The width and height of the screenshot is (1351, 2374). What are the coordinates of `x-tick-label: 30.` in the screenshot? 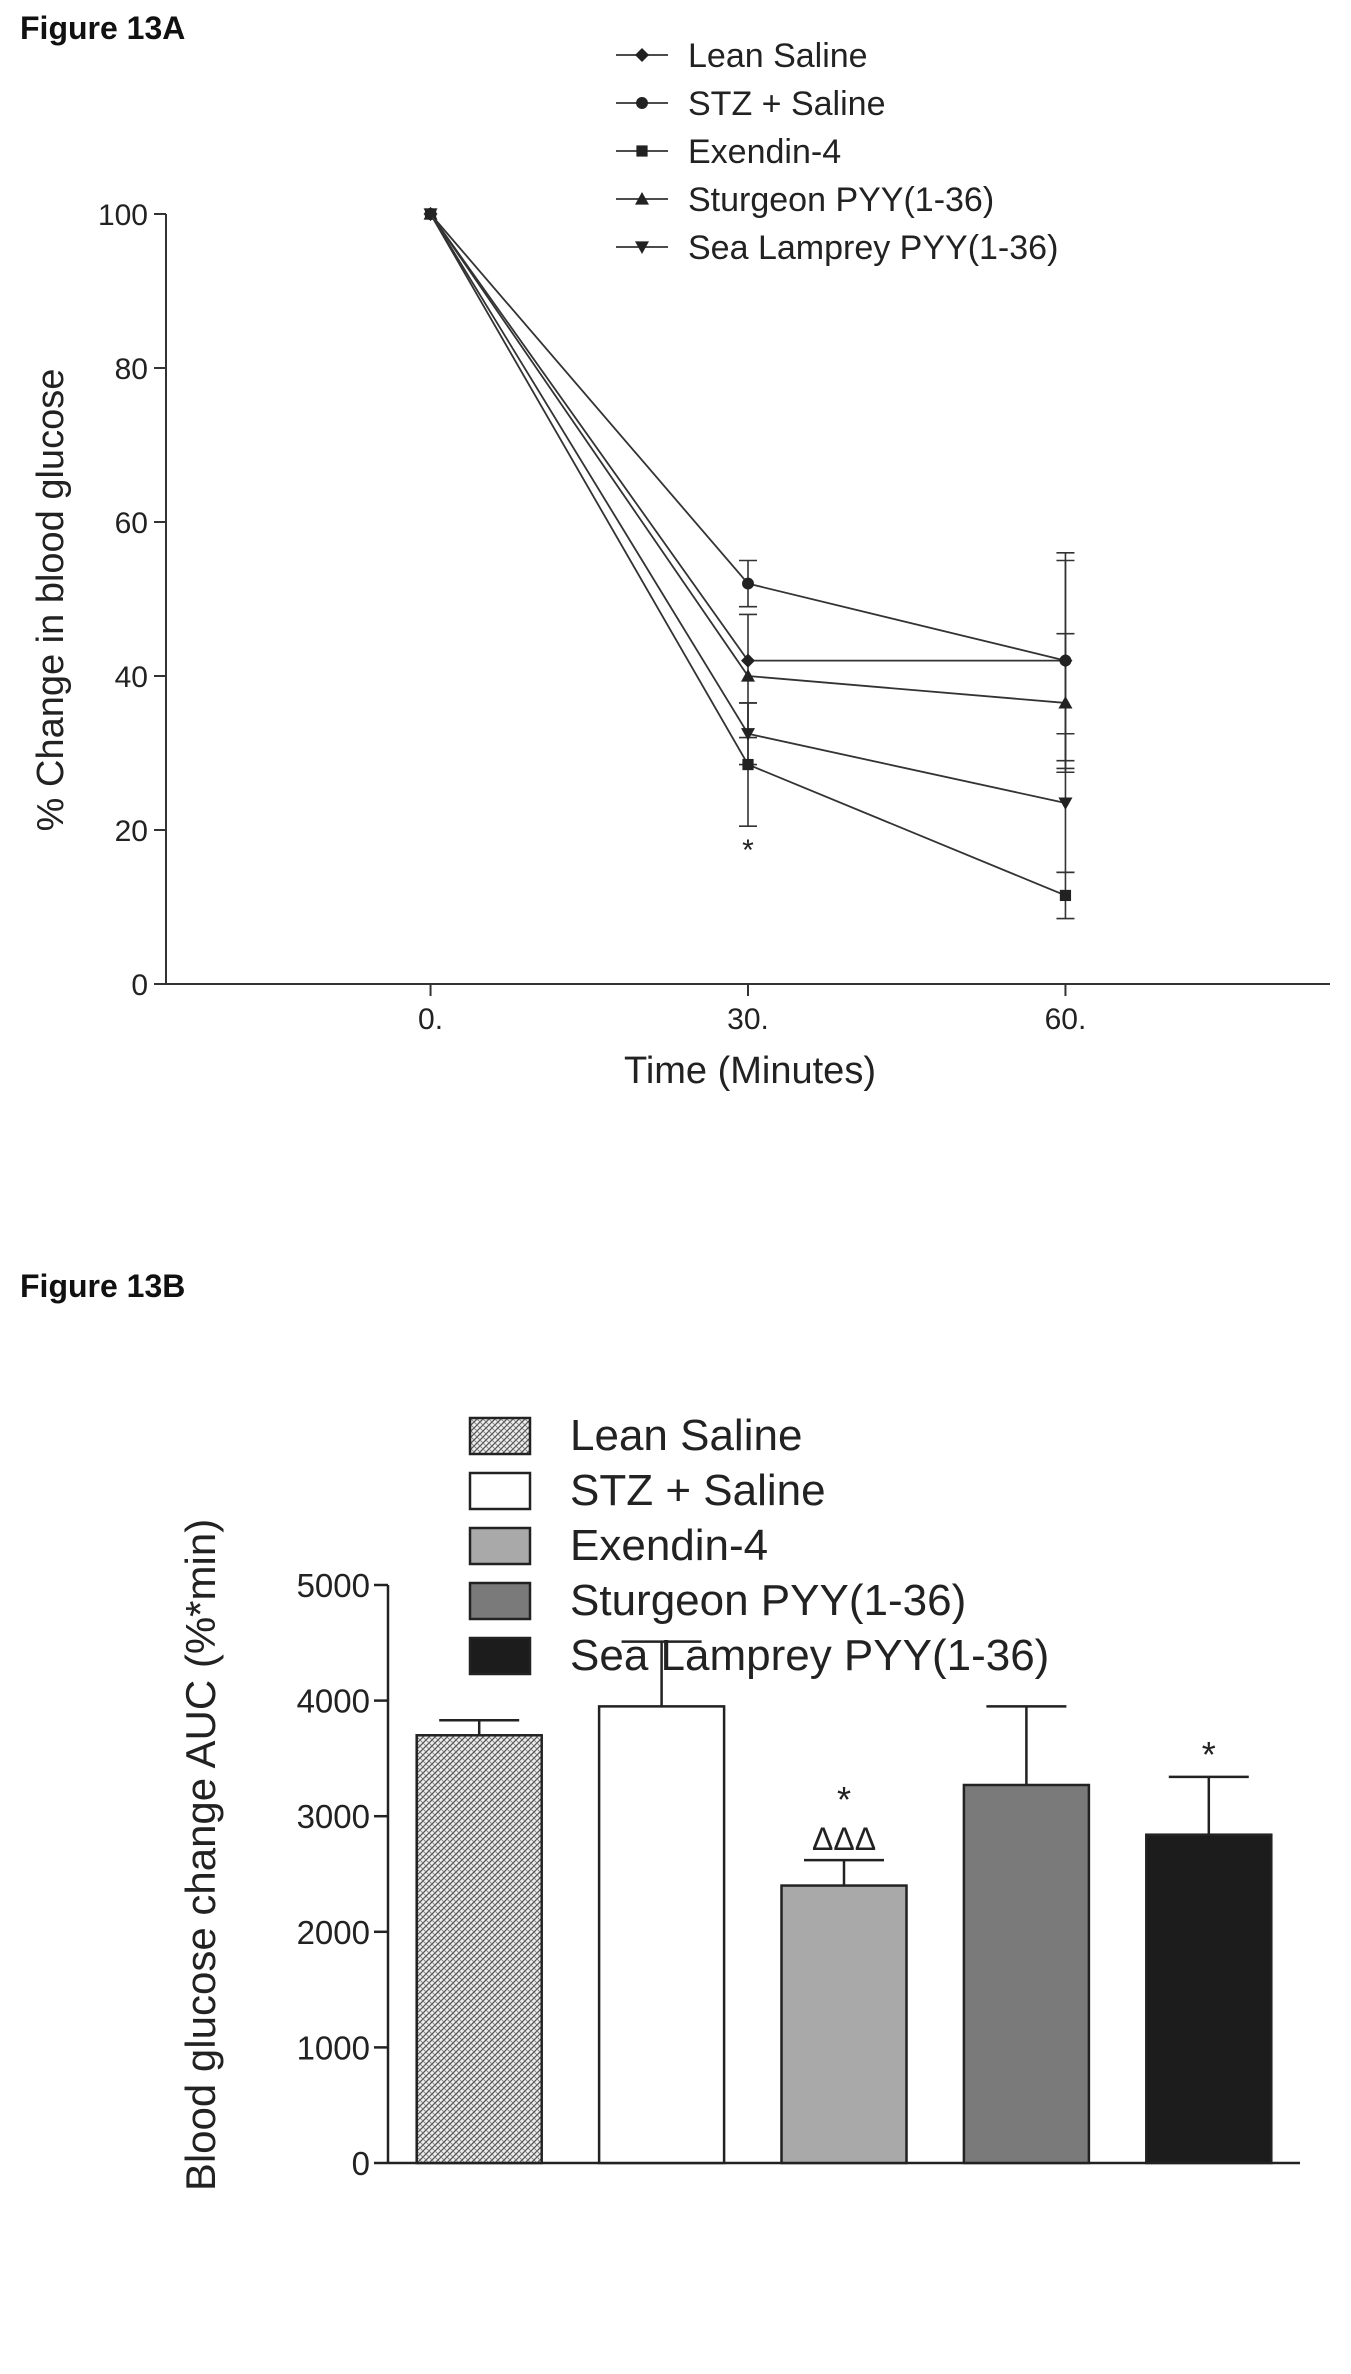 It's located at (748, 1019).